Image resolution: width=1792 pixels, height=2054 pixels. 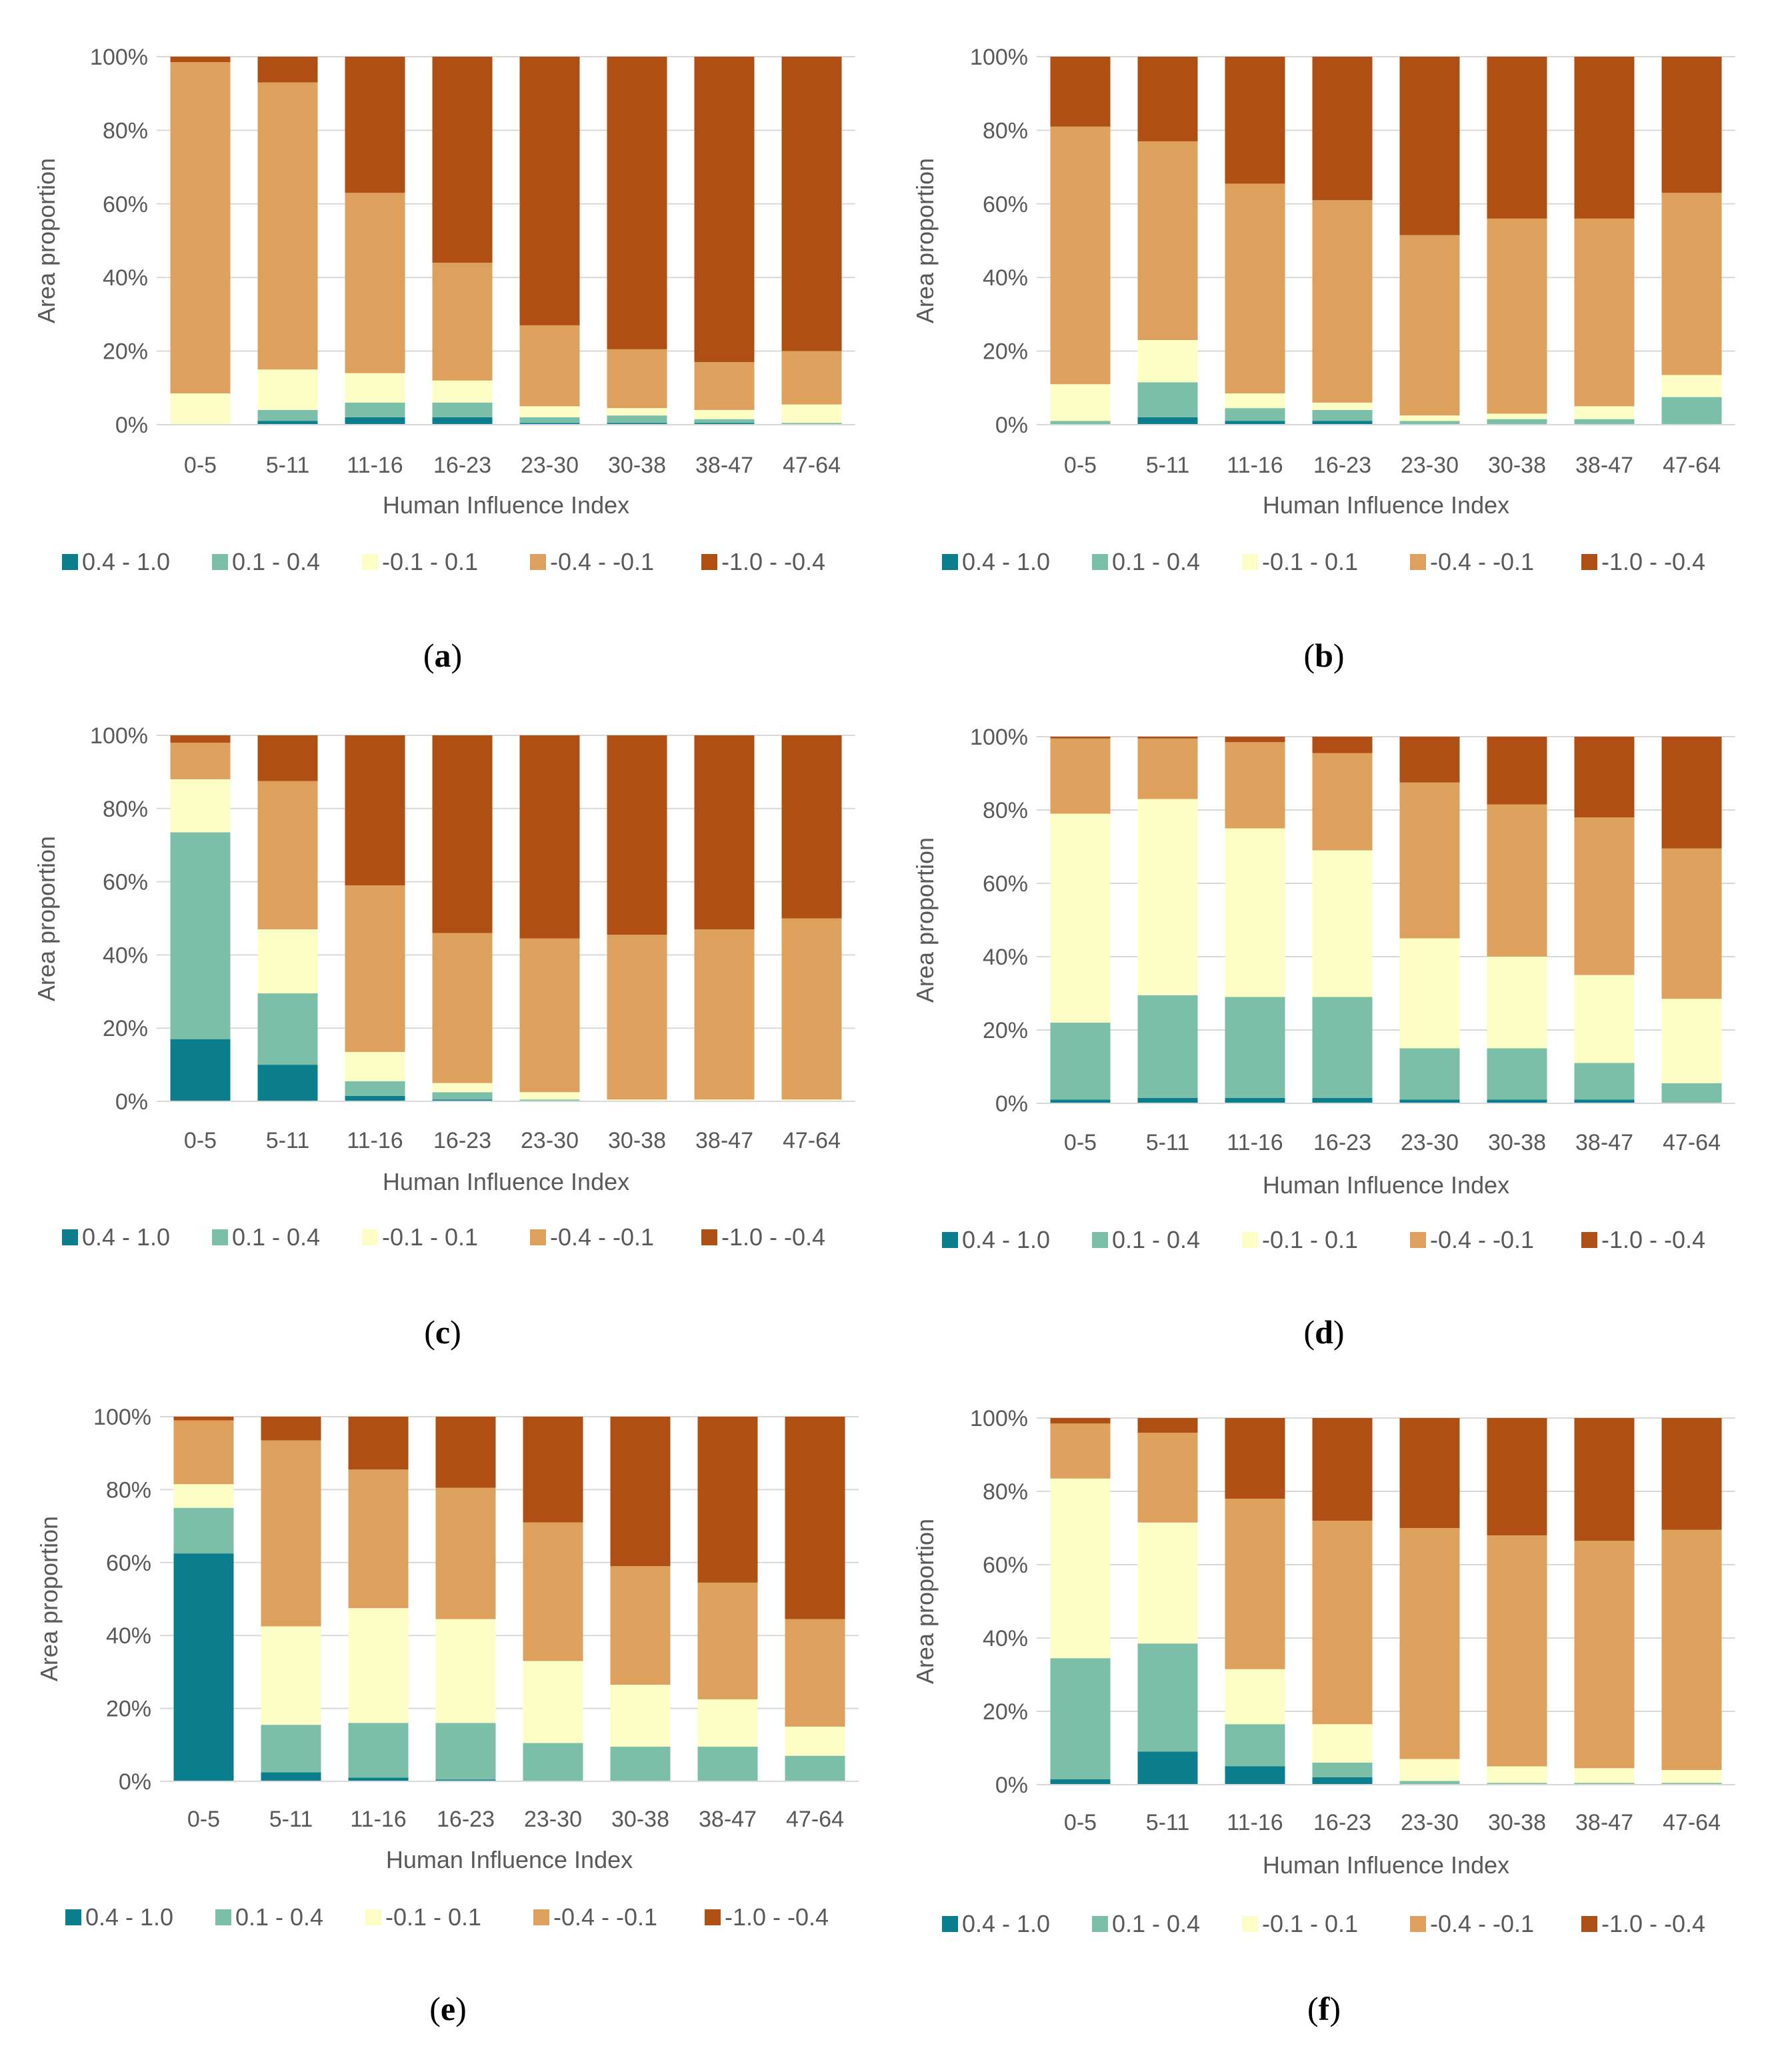 I want to click on x-tick-label: 47-64, so click(x=815, y=1819).